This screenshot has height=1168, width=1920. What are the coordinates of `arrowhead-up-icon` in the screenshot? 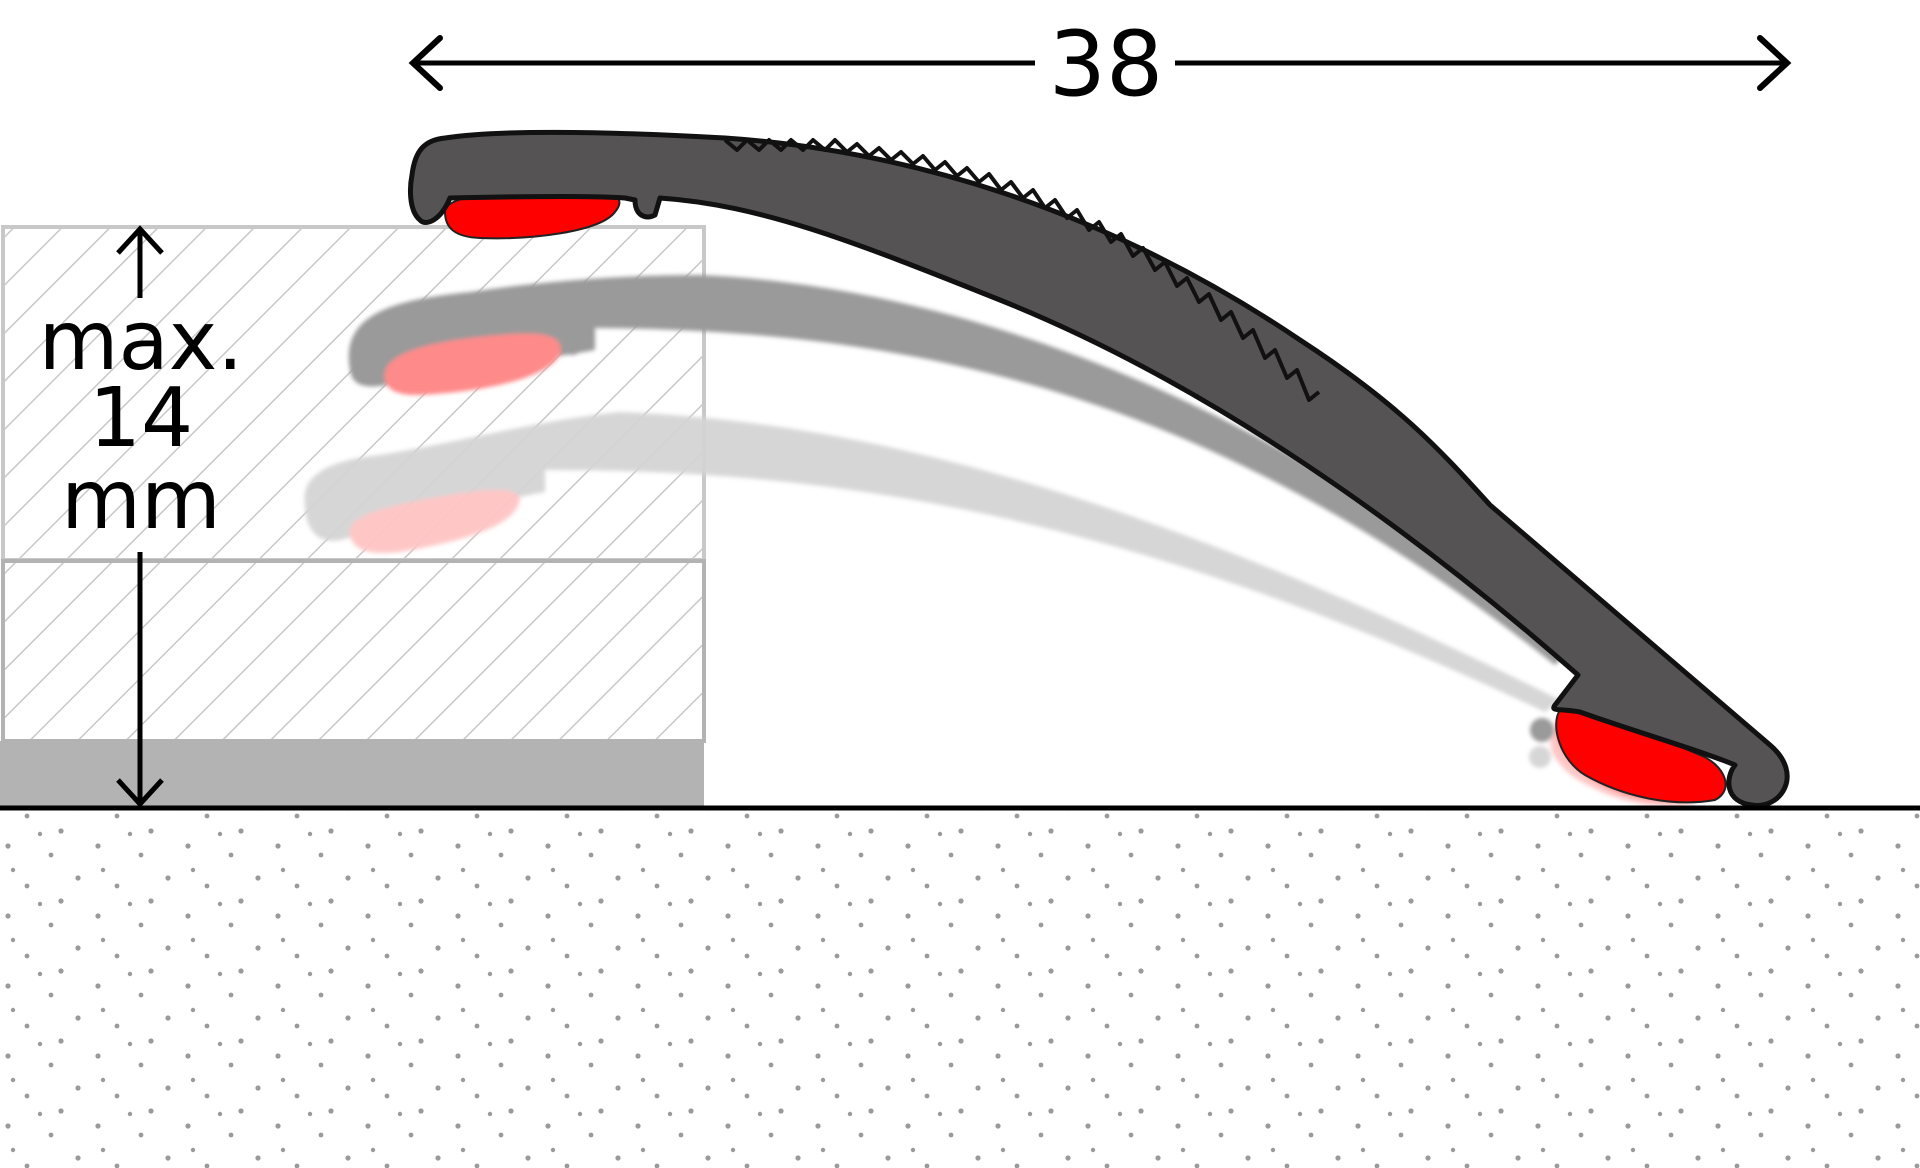 It's located at (140, 240).